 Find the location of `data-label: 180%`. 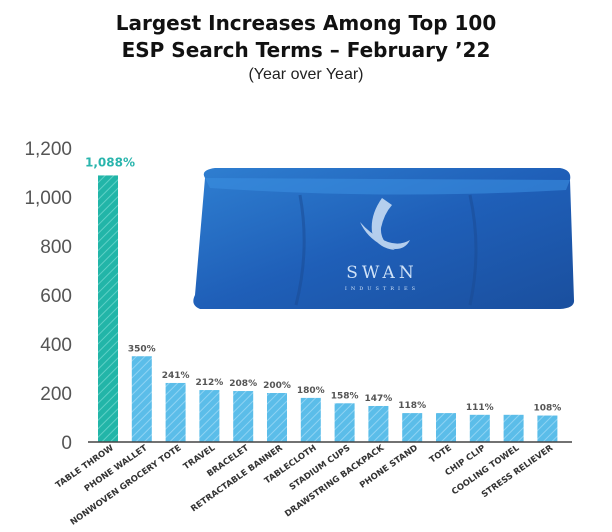

data-label: 180% is located at coordinates (311, 391).